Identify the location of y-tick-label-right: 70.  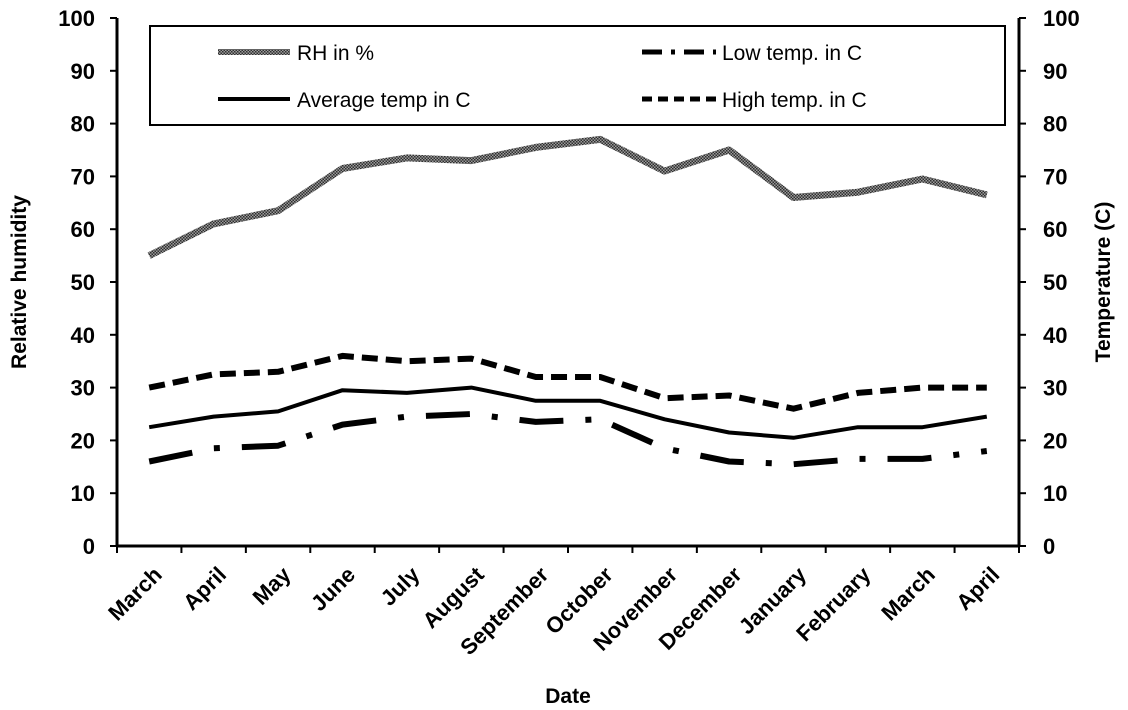
(1055, 176).